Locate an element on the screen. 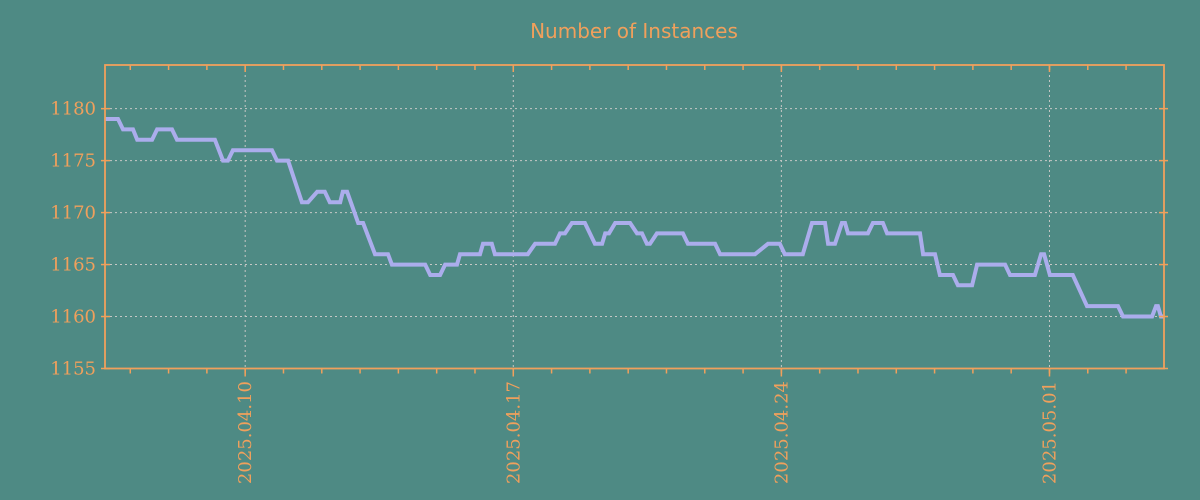 Image resolution: width=1200 pixels, height=500 pixels. y-tick-label: 1175 is located at coordinates (73, 161).